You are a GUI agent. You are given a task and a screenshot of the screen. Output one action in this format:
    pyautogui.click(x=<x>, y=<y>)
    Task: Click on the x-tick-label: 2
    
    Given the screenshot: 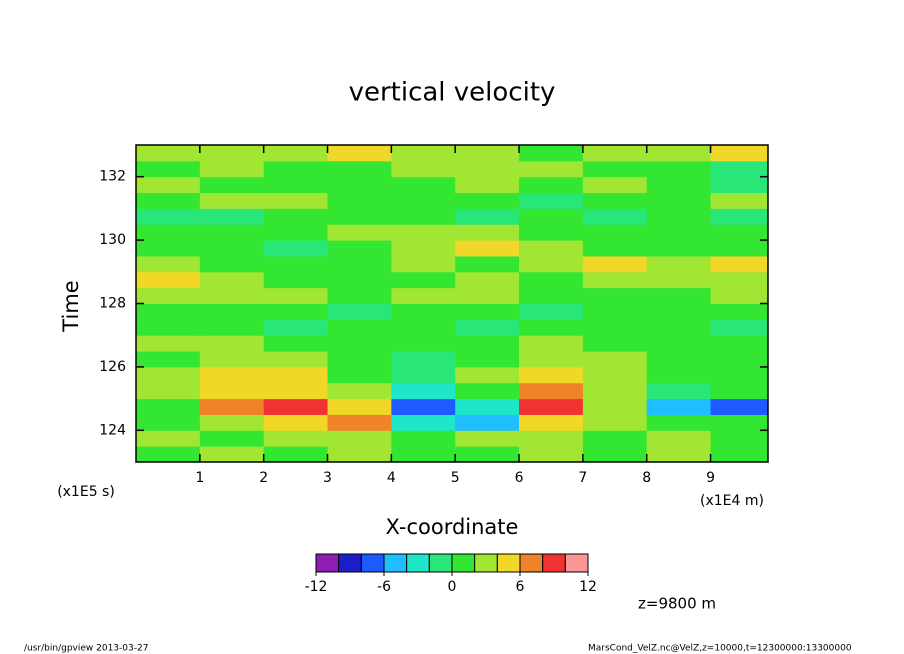 What is the action you would take?
    pyautogui.click(x=263, y=478)
    